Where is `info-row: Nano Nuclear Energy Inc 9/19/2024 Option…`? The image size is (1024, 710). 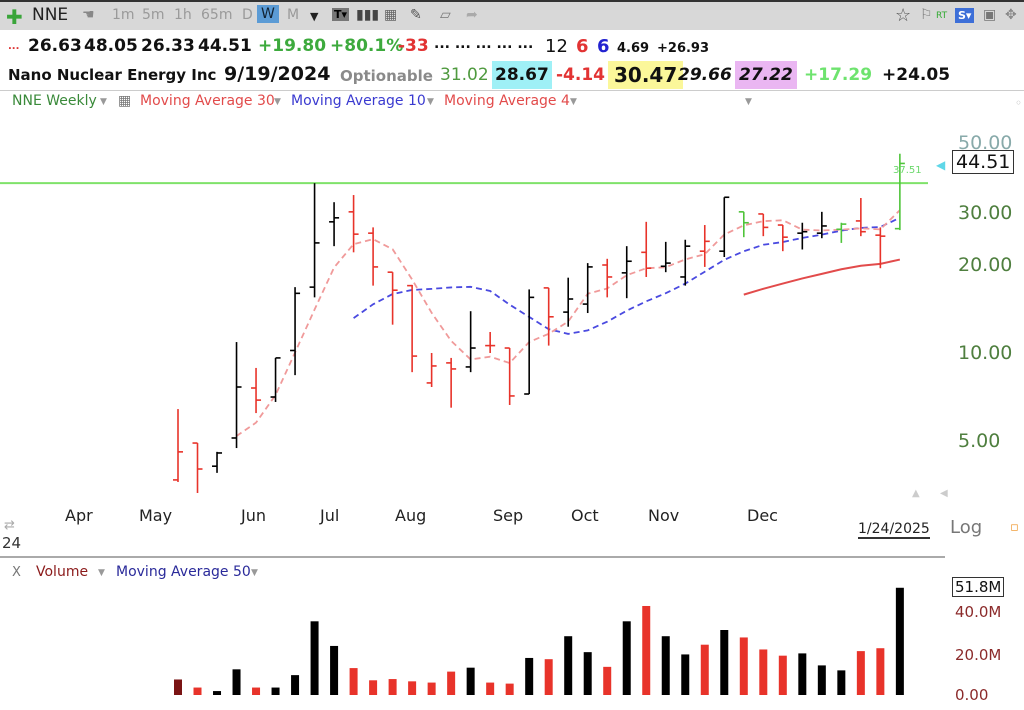 info-row: Nano Nuclear Energy Inc 9/19/2024 Option… is located at coordinates (512, 76).